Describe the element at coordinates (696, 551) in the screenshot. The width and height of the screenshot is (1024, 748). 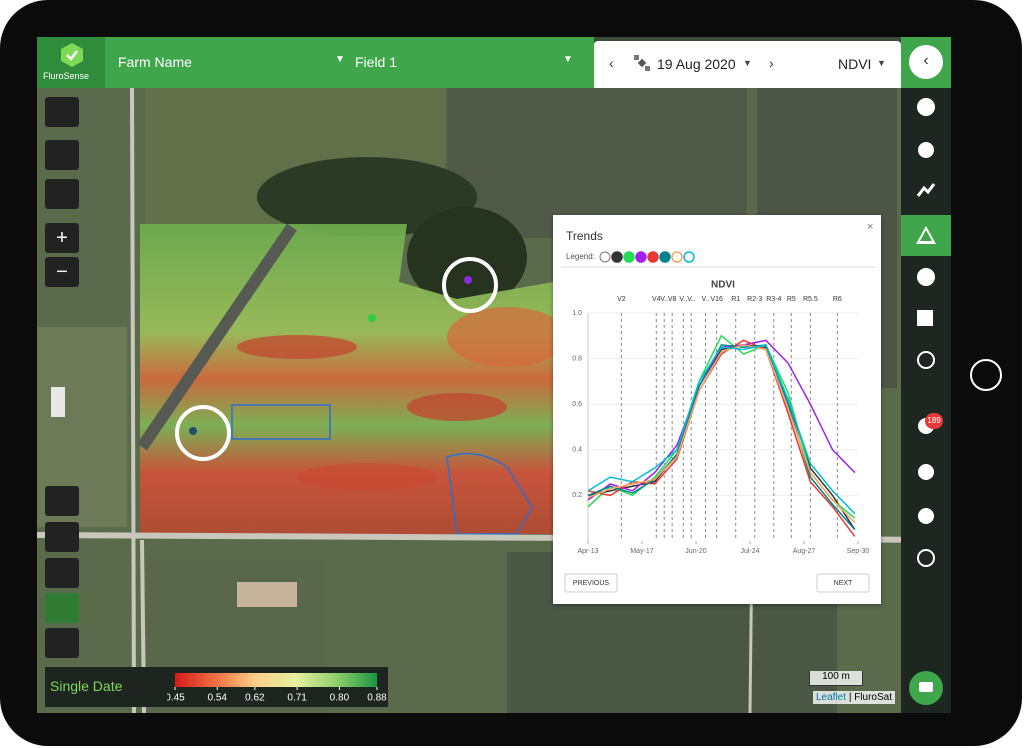
I see `x-tick-label: Jun-20` at that location.